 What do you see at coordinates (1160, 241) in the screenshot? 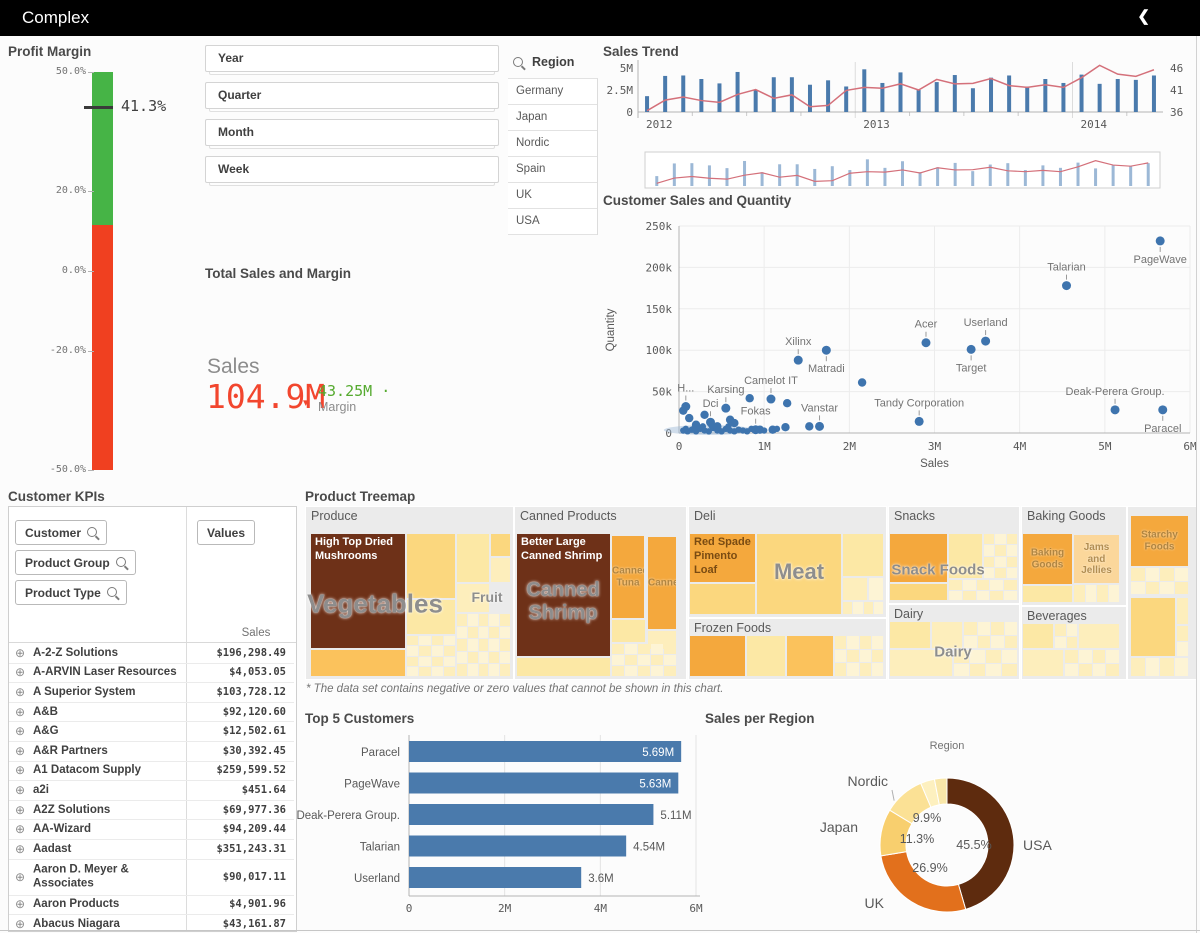
I see `scatter-point-PageWave` at bounding box center [1160, 241].